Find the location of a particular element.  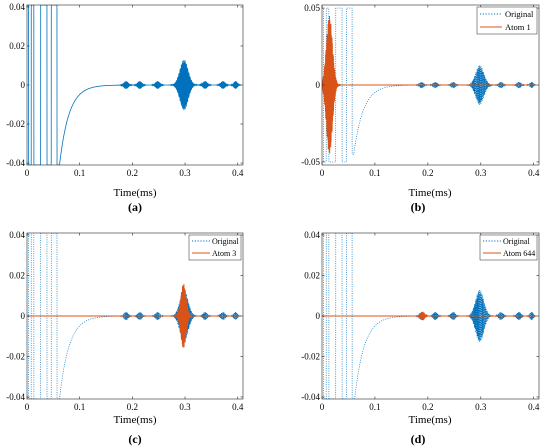

legend: Original Atom 644 is located at coordinates (508, 247).